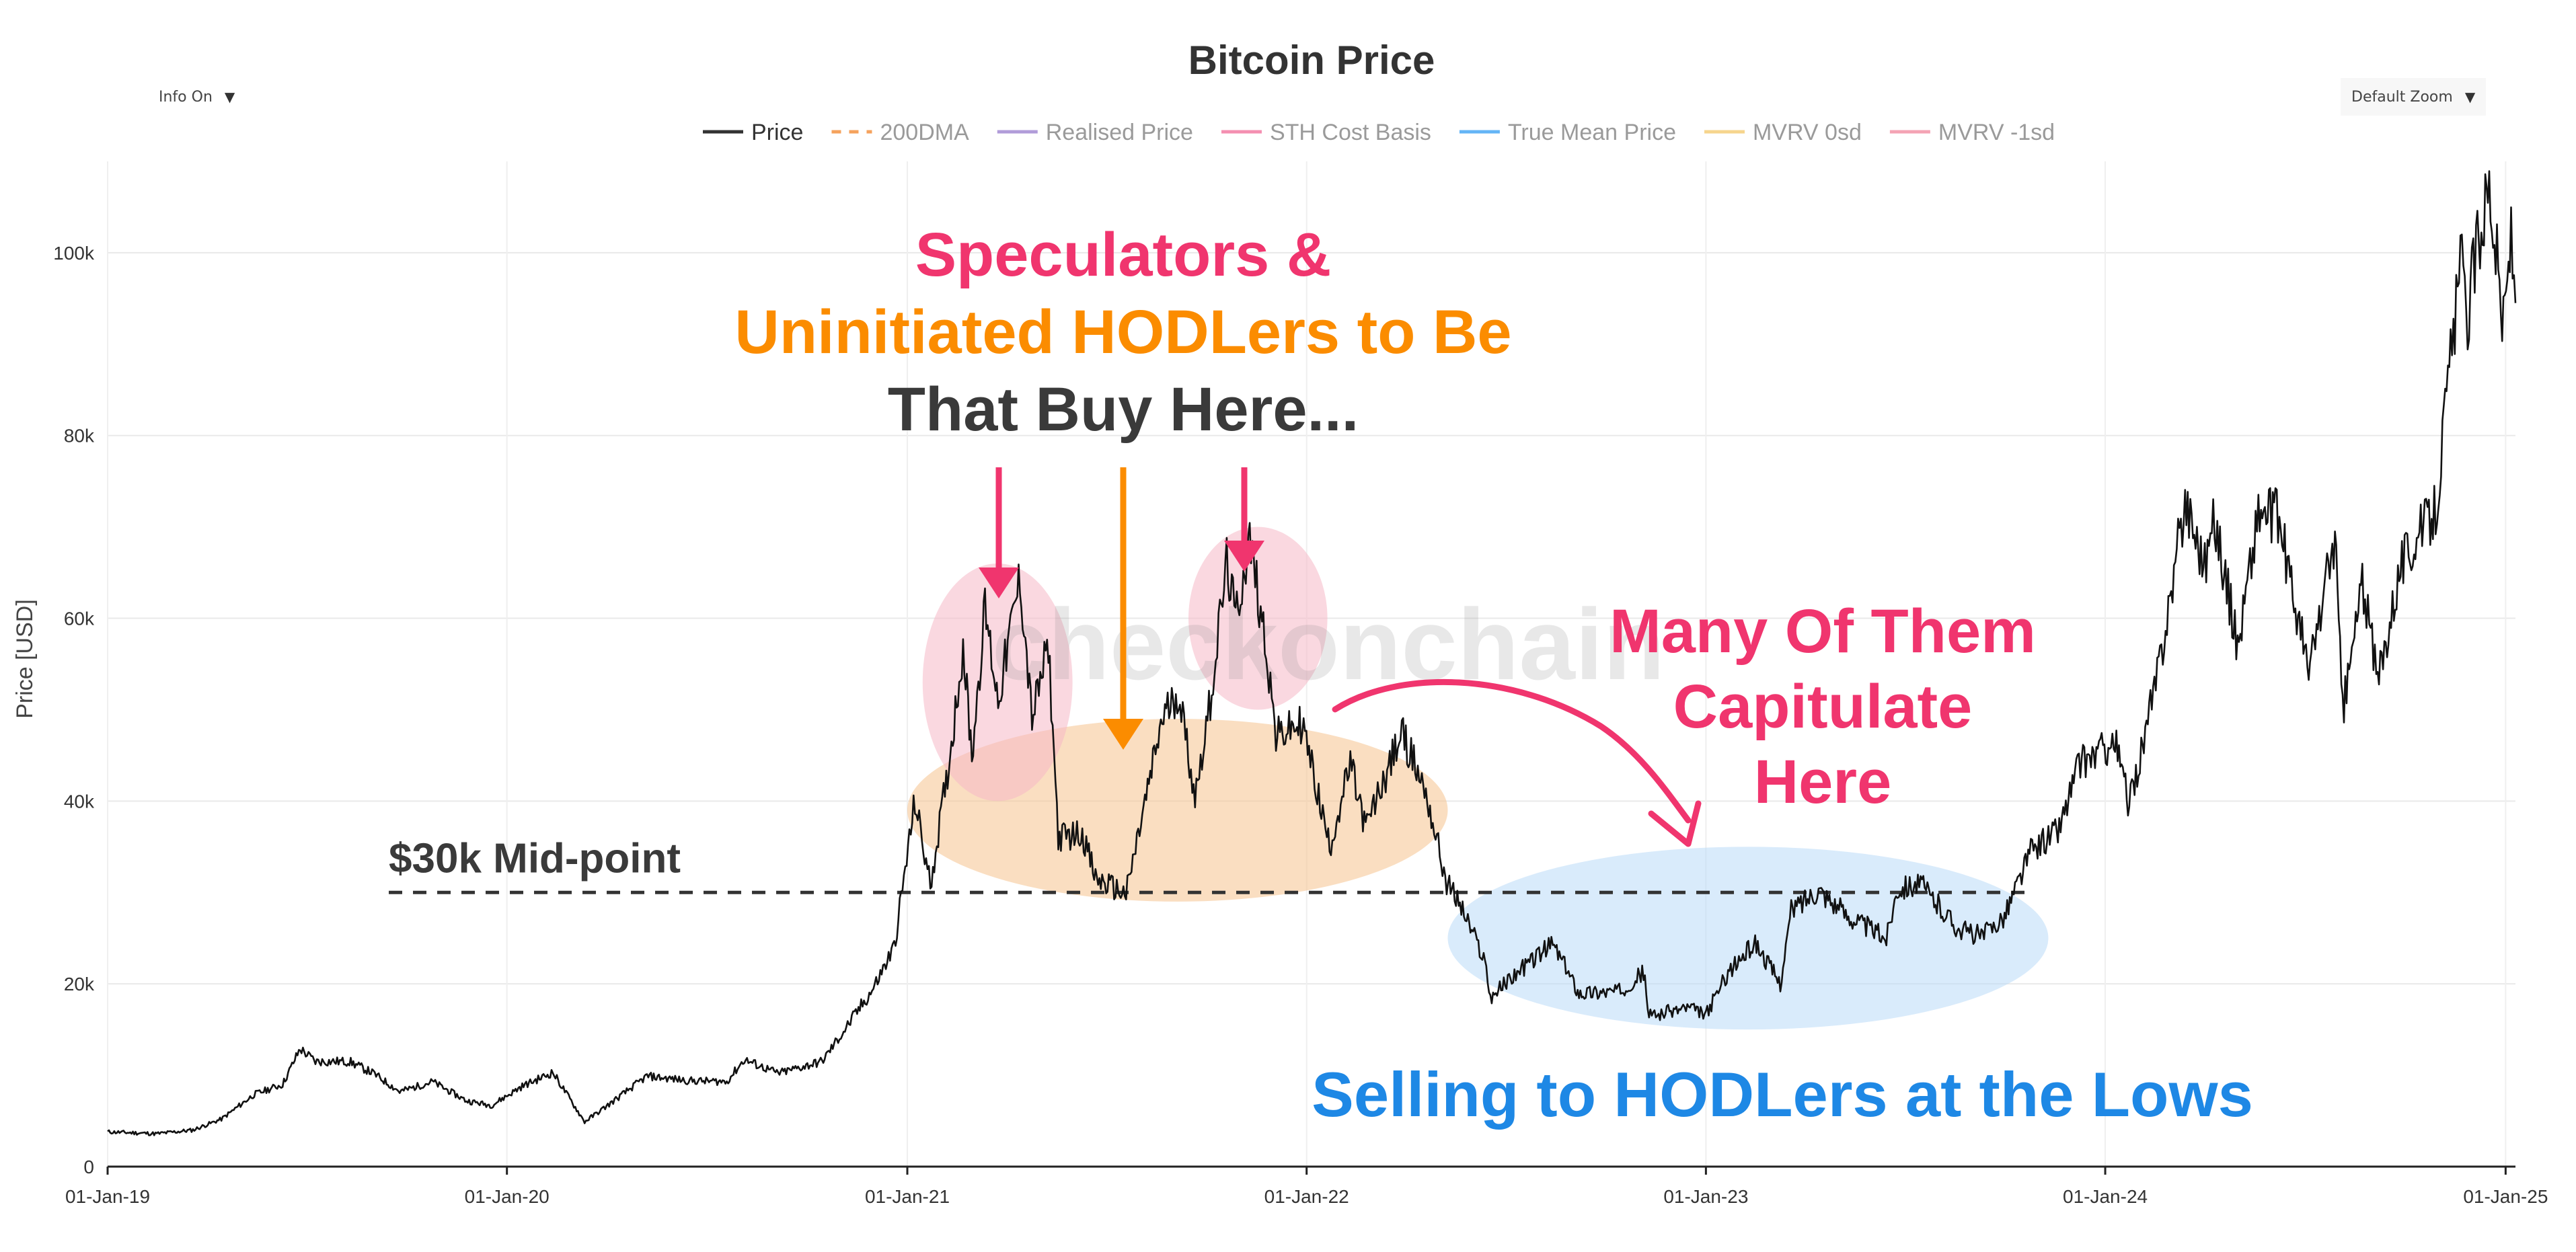 This screenshot has height=1252, width=2576. What do you see at coordinates (1123, 735) in the screenshot?
I see `arrow-down-orange-head` at bounding box center [1123, 735].